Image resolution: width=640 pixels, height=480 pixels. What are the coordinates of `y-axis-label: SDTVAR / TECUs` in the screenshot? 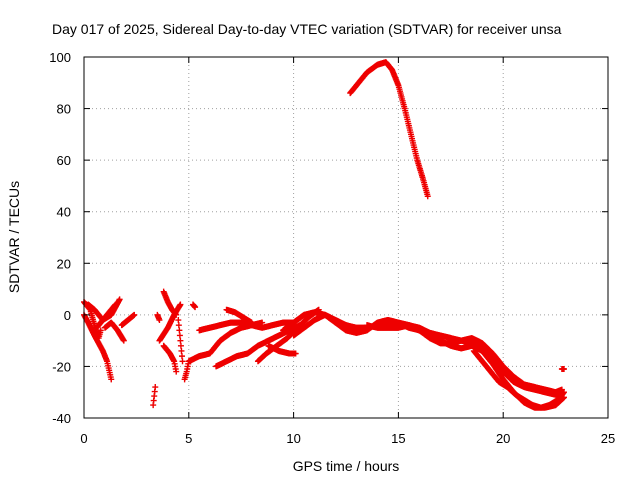 It's located at (14, 237).